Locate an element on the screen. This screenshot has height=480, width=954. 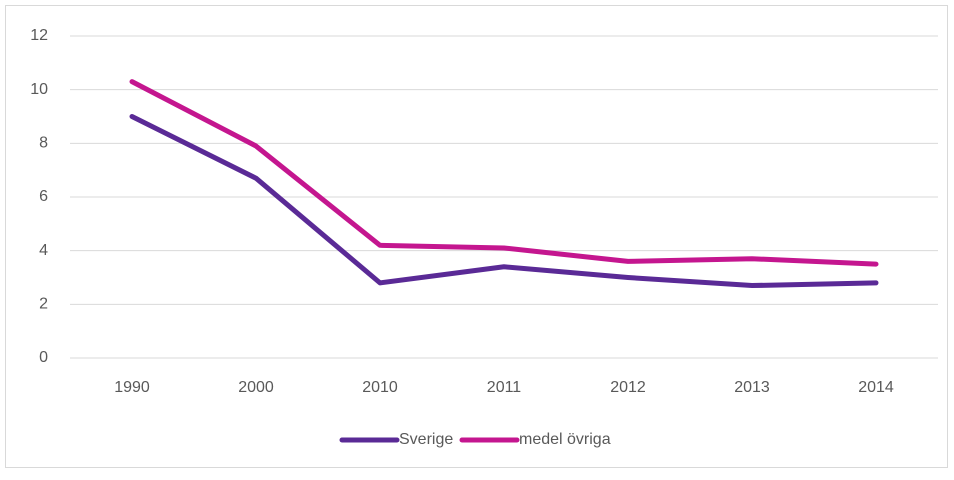
x-tick-label: 2010 is located at coordinates (380, 387).